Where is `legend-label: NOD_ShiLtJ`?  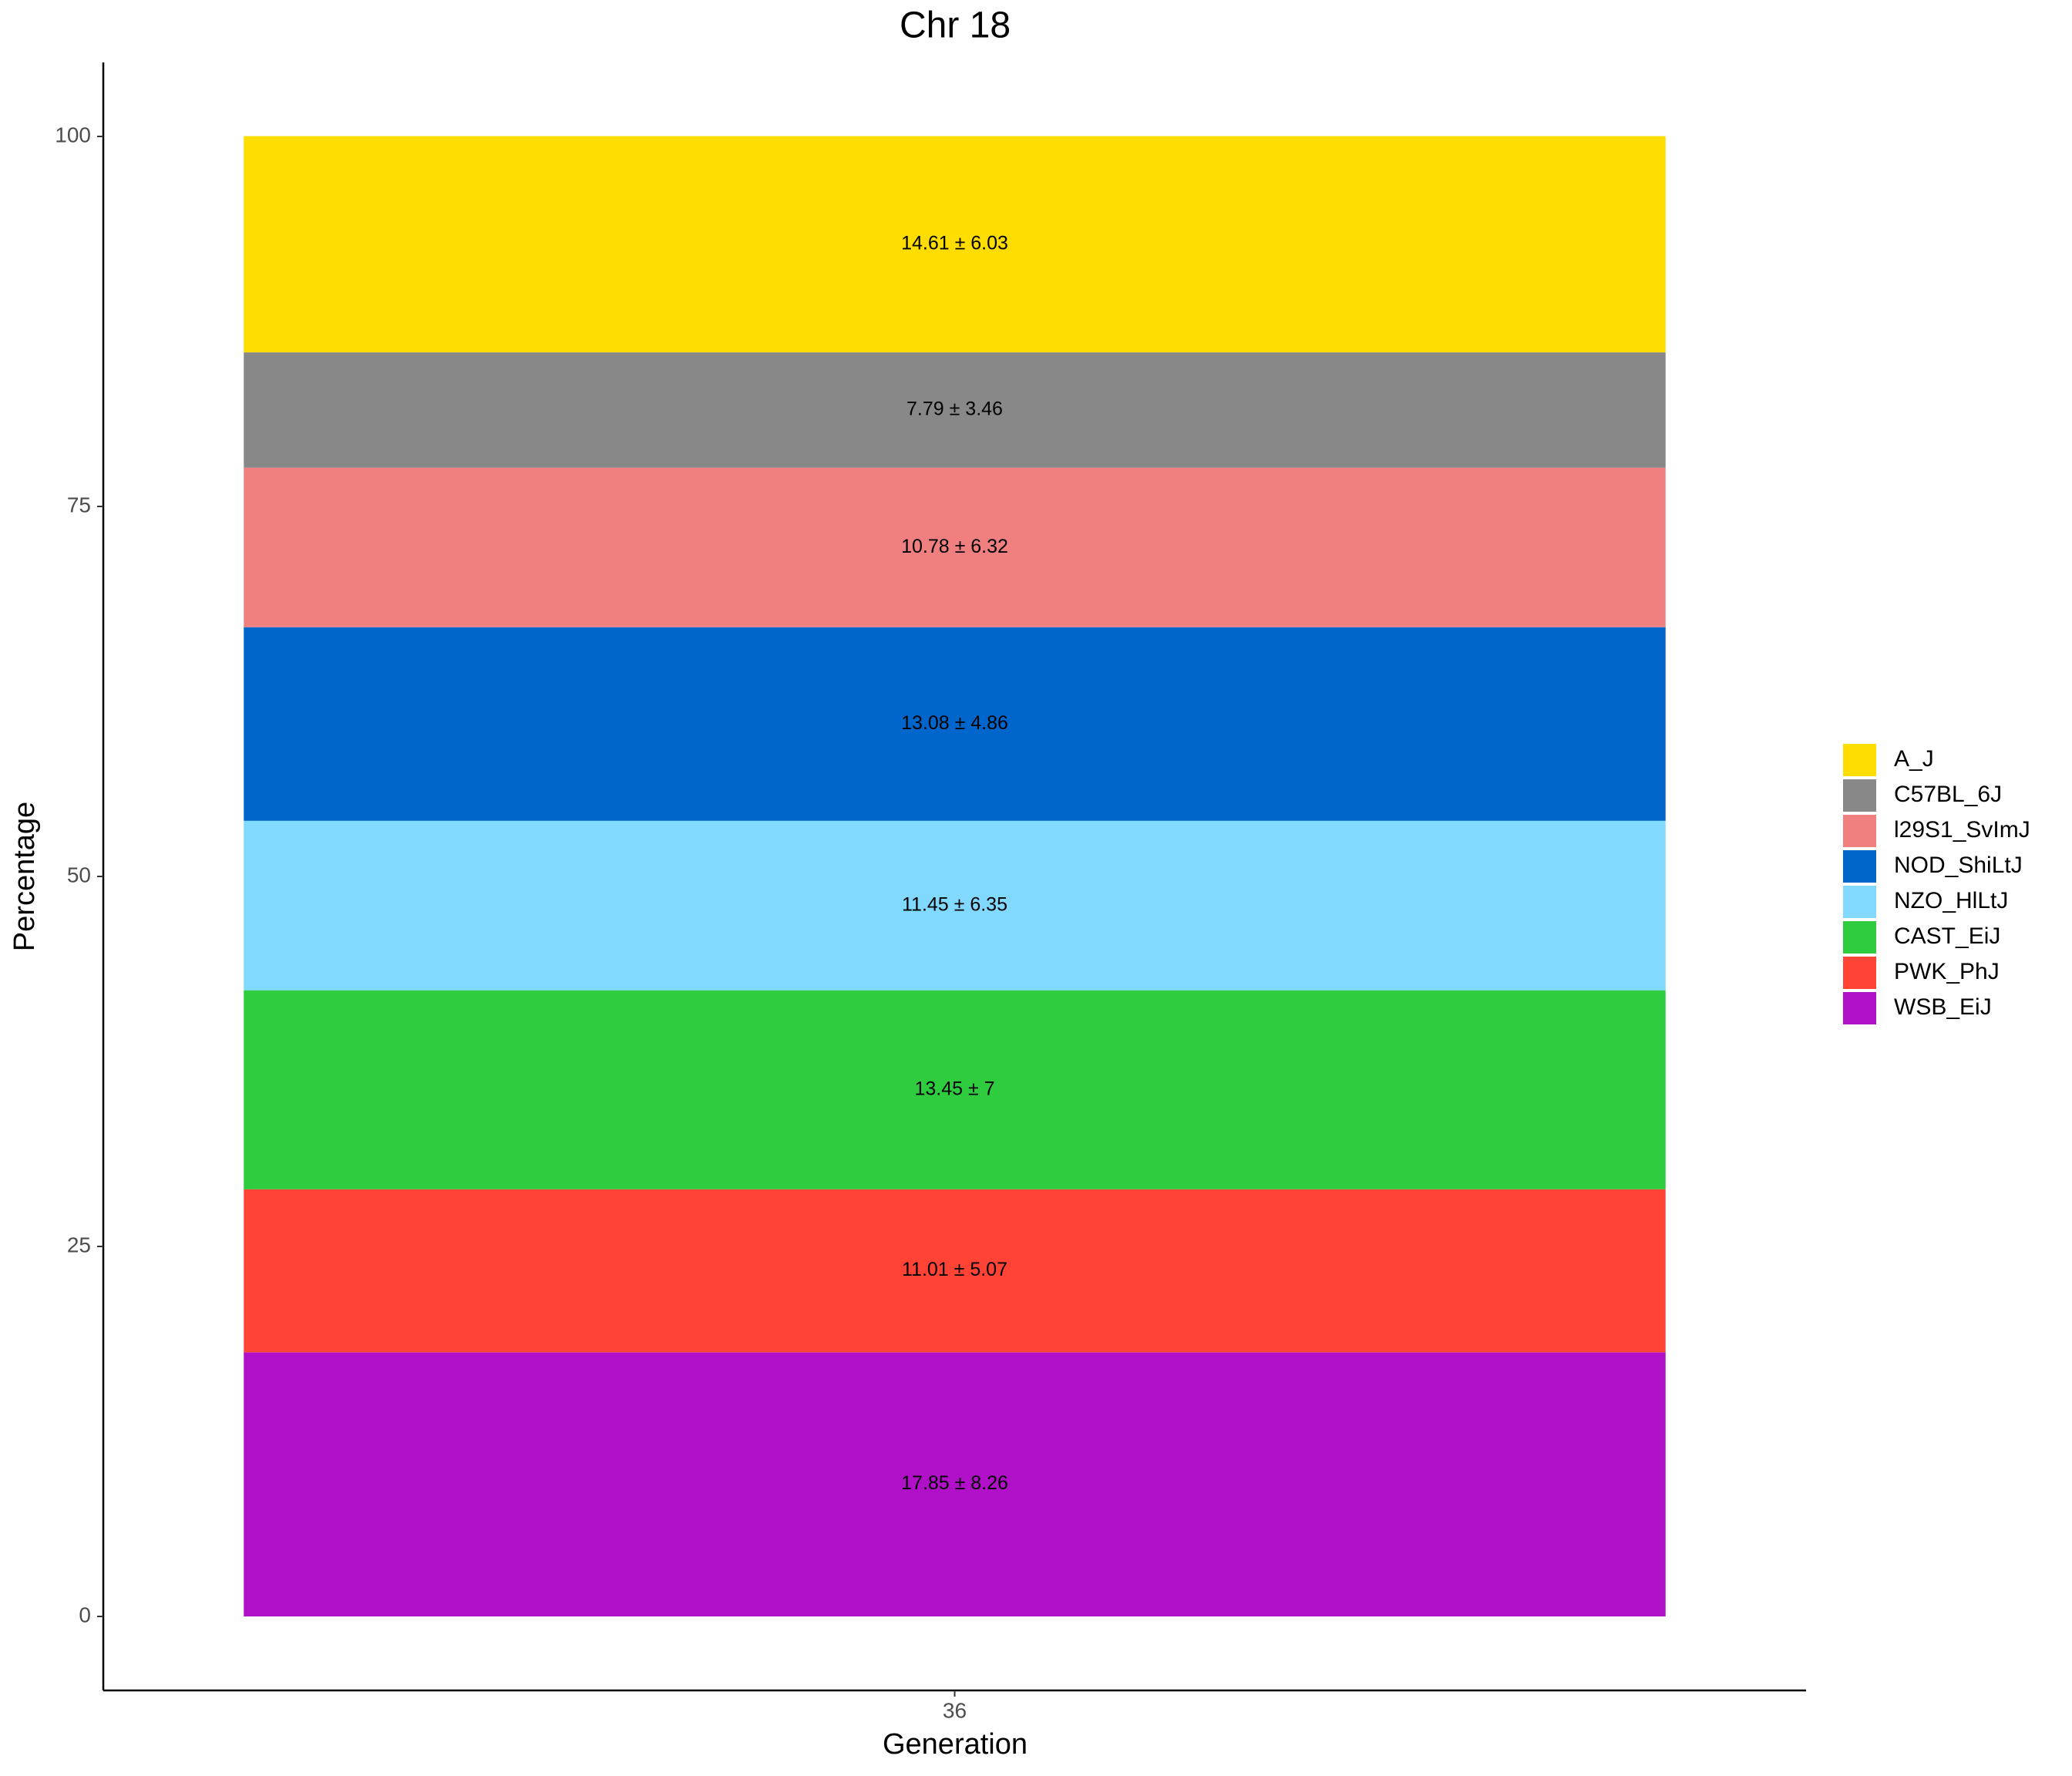
legend-label: NOD_ShiLtJ is located at coordinates (1959, 866).